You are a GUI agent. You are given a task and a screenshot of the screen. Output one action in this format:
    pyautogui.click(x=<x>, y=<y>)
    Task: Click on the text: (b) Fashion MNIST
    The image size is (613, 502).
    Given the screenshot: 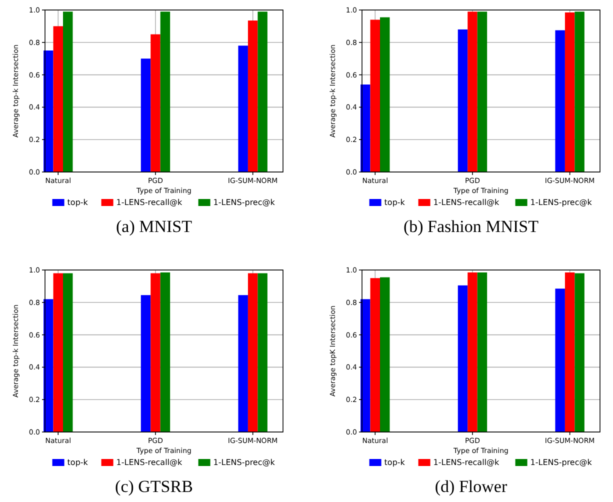 What is the action you would take?
    pyautogui.click(x=471, y=226)
    